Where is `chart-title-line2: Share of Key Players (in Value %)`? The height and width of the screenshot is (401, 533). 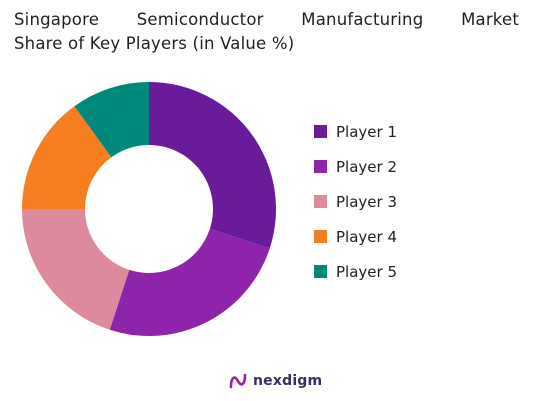
chart-title-line2: Share of Key Players (in Value %) is located at coordinates (154, 43).